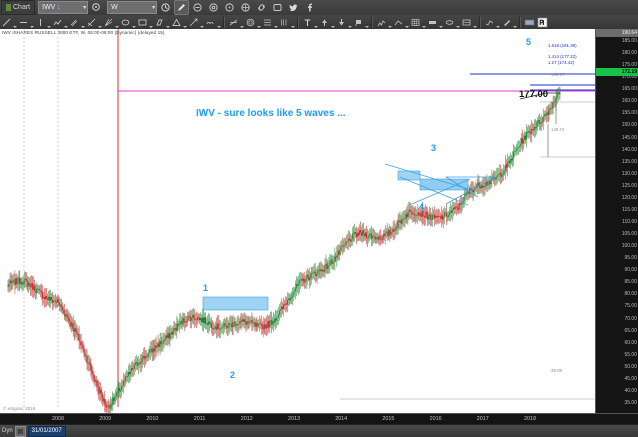 The image size is (638, 437). I want to click on elliott-wave-icon, so click(381, 22).